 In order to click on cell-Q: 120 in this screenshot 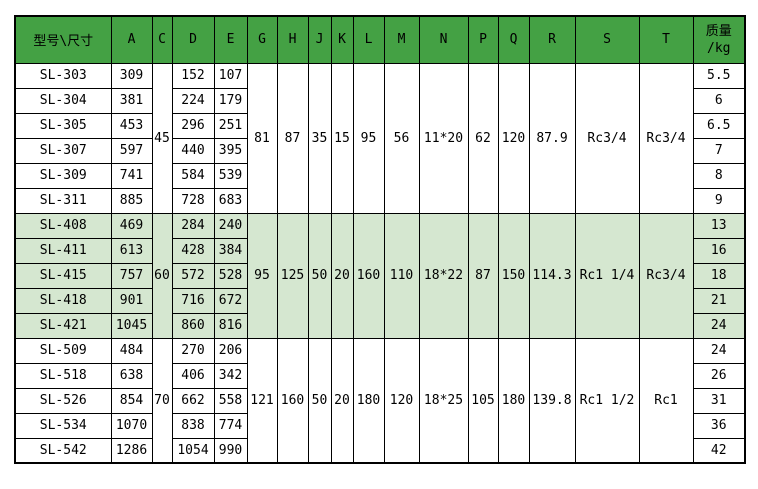, I will do `click(513, 138)`.